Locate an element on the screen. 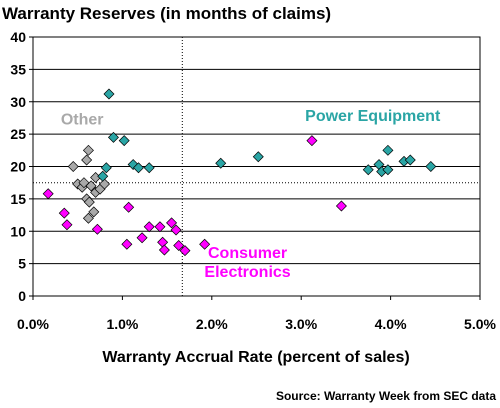  x-axis-ticks: 0.0% 1.0% 2.0% 3.0% 4.0% 5.0% is located at coordinates (257, 314).